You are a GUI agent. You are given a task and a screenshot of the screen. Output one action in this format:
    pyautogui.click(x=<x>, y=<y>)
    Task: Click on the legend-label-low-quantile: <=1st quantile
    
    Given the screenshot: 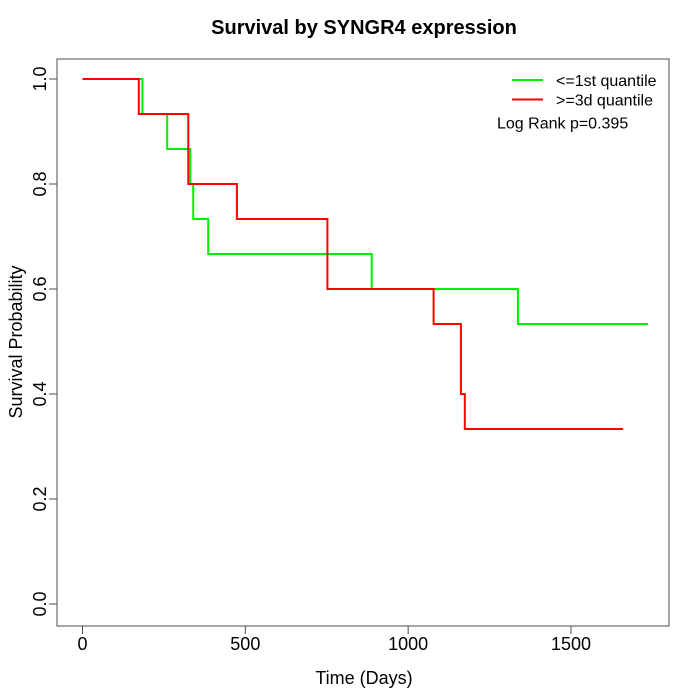 What is the action you would take?
    pyautogui.click(x=606, y=81)
    